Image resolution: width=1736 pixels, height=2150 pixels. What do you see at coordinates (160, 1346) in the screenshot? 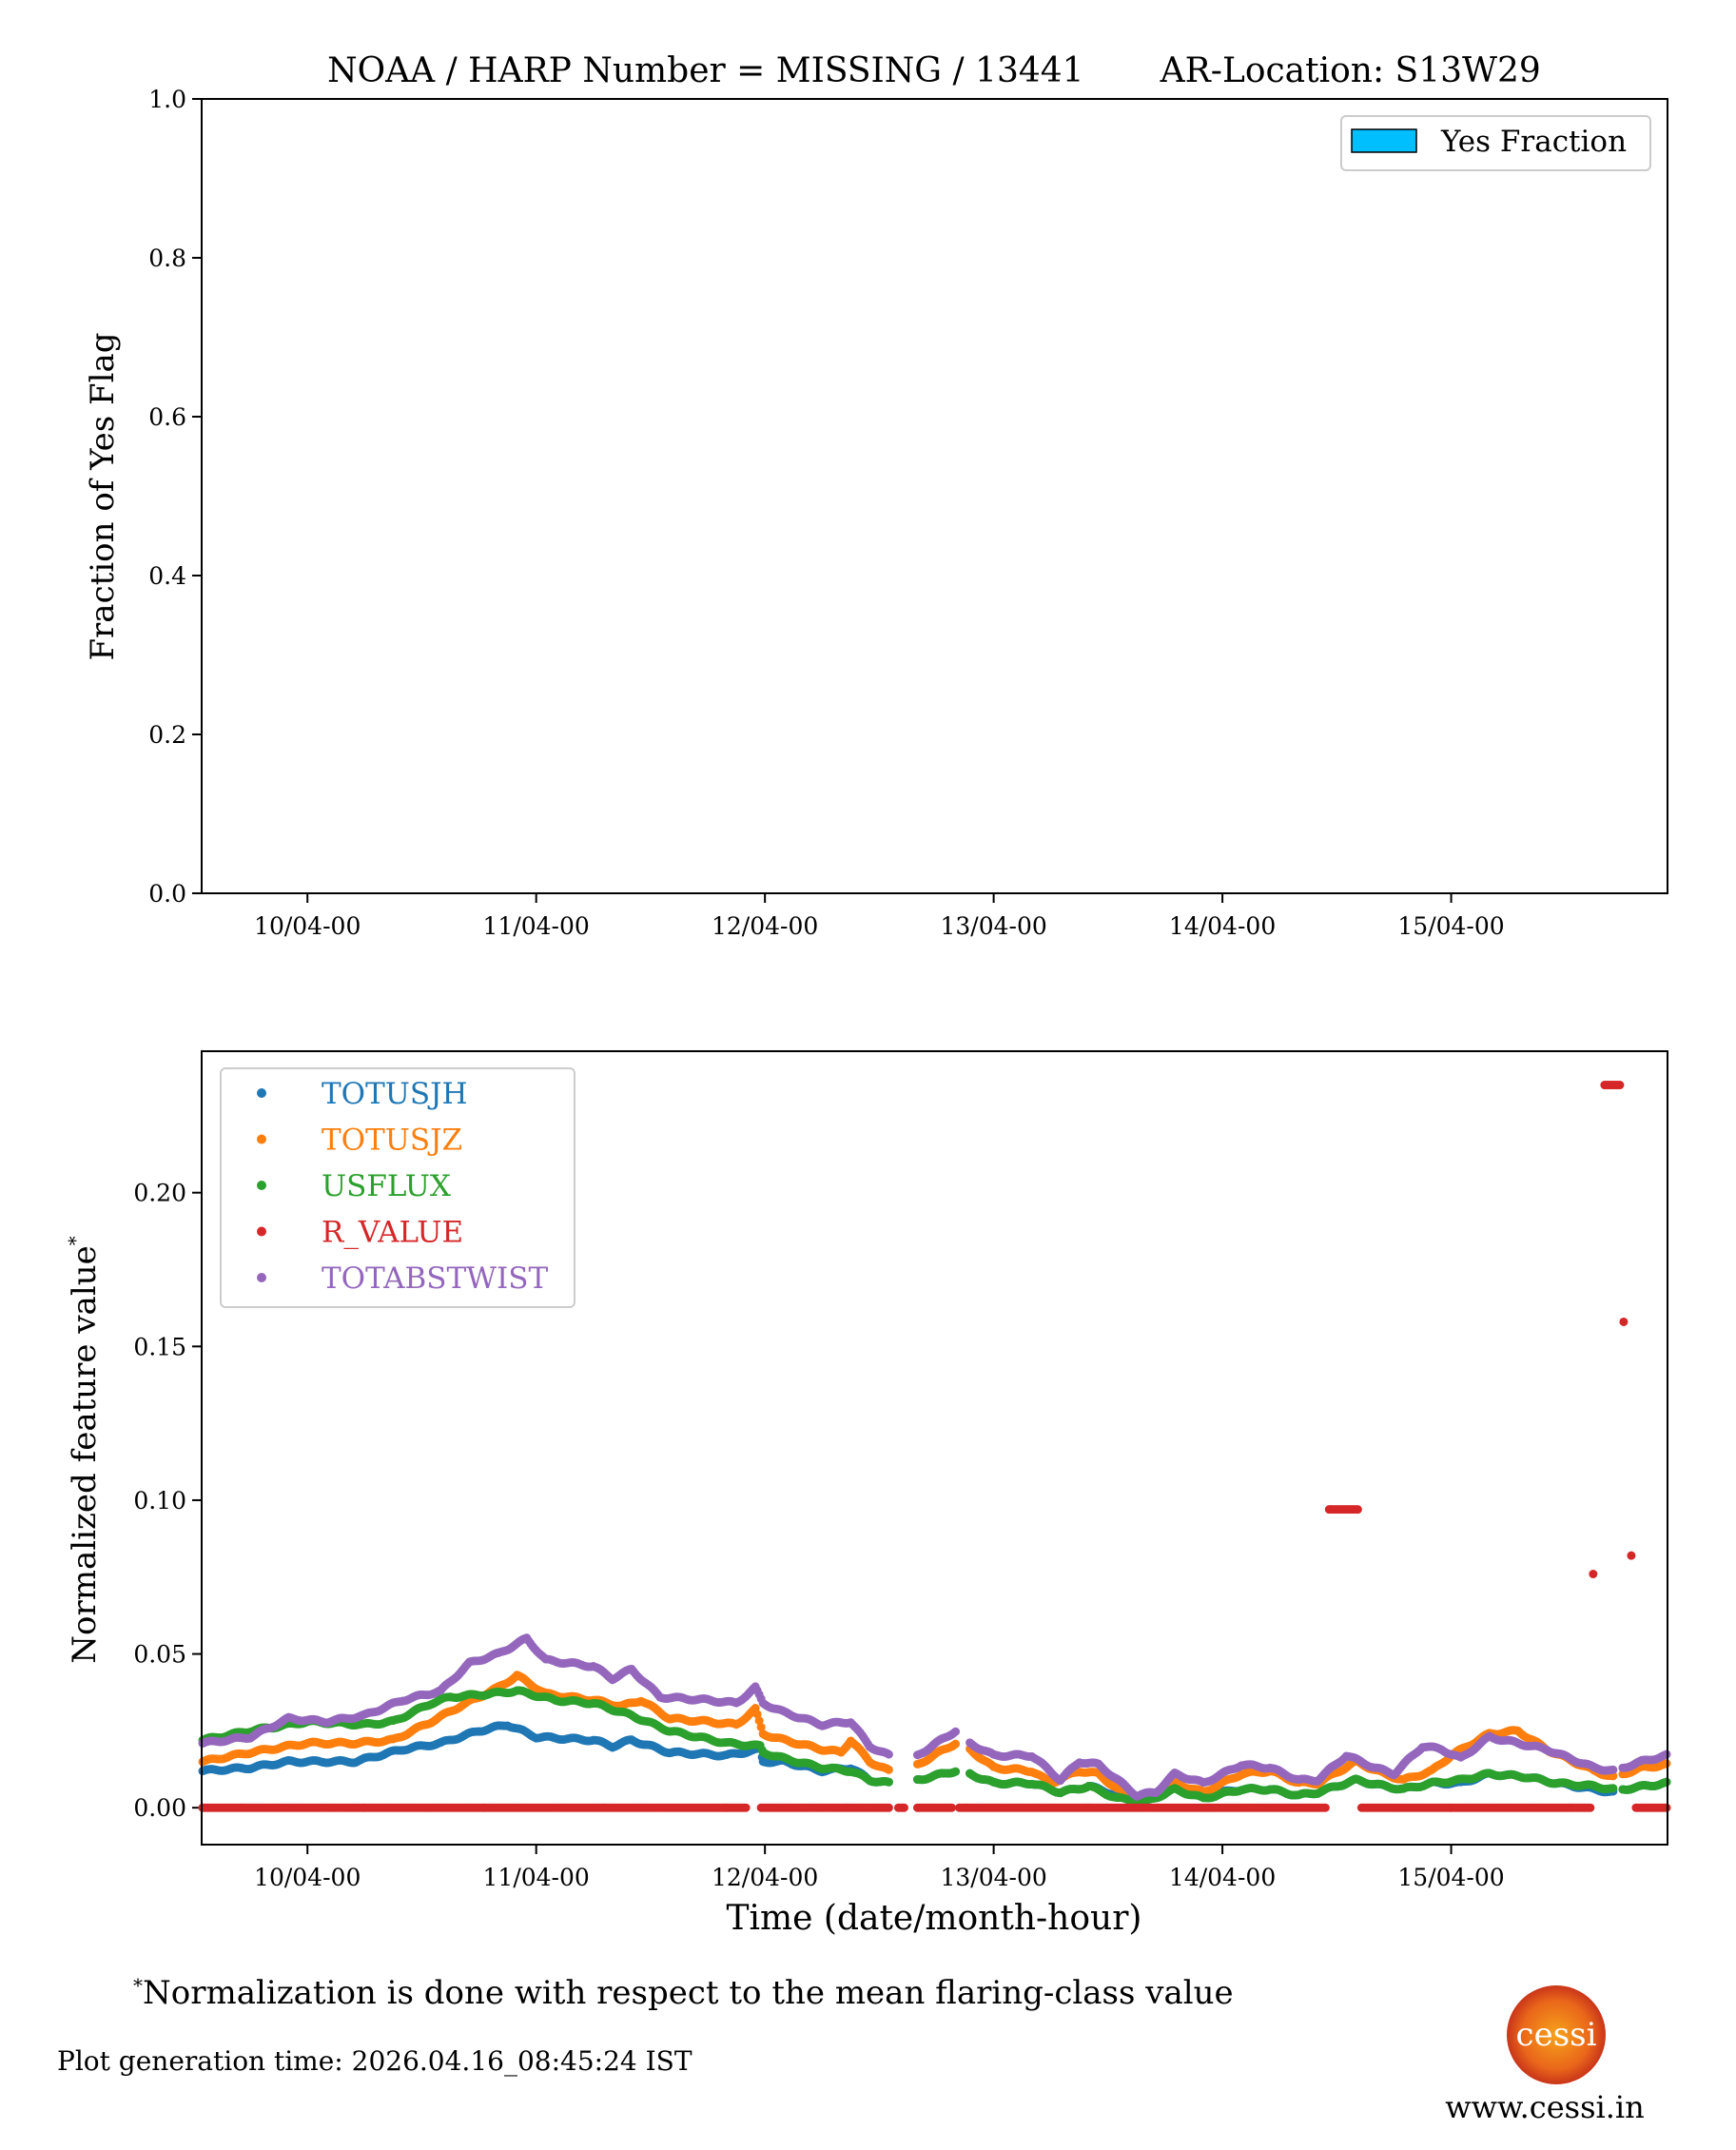
I see `bottom-ytick-label: 0.15` at bounding box center [160, 1346].